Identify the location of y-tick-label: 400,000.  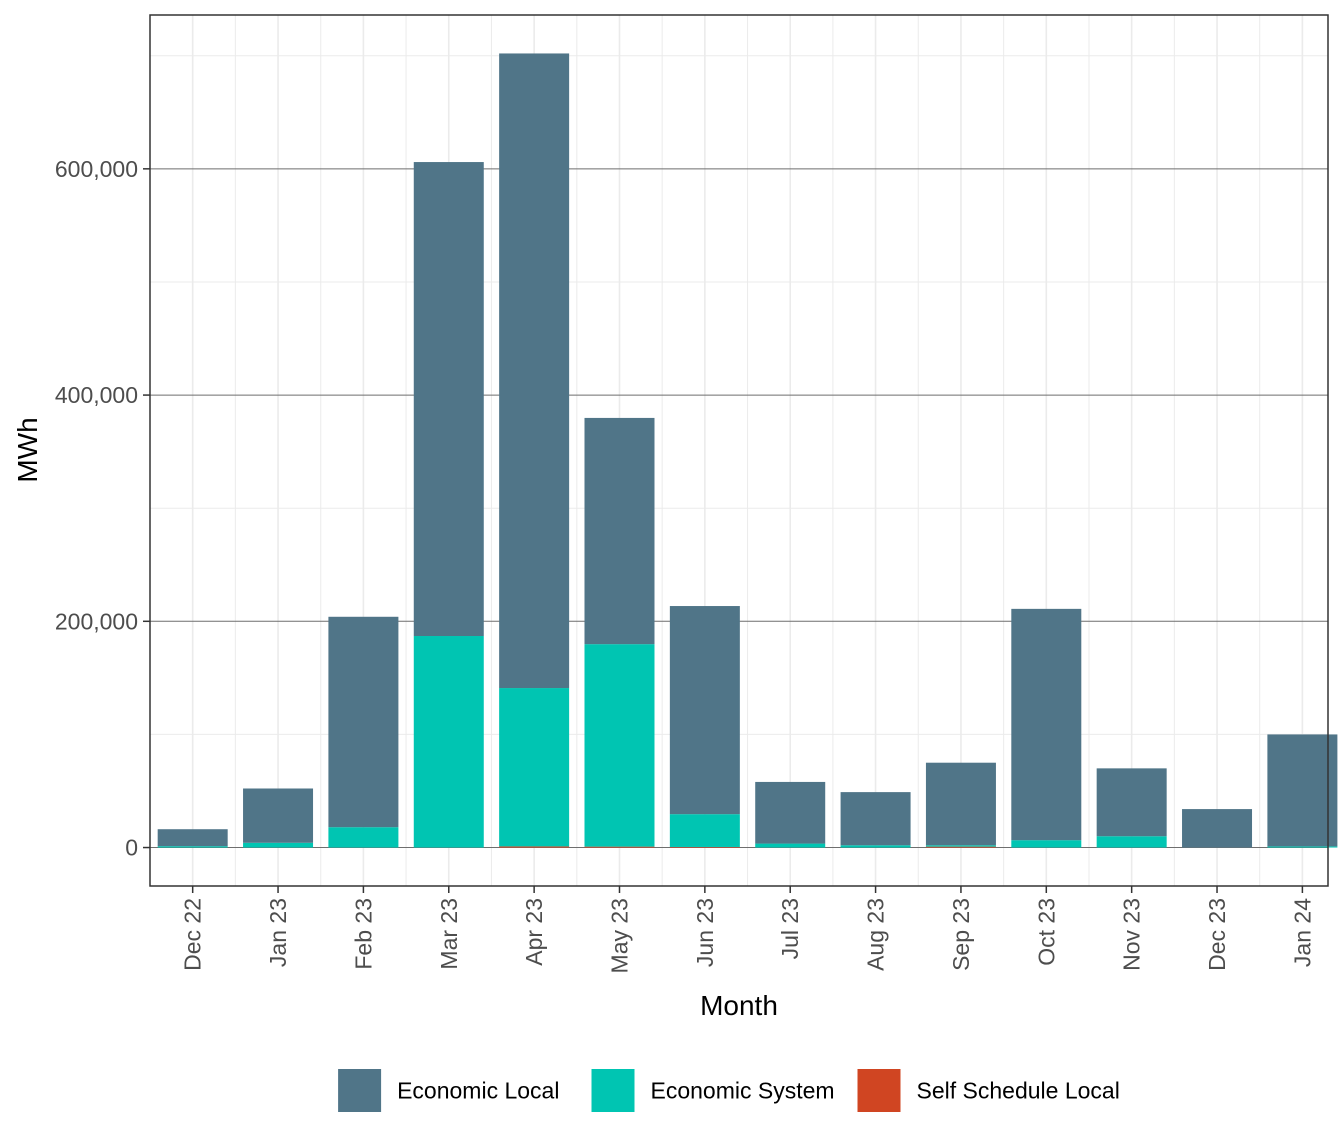
(96, 395).